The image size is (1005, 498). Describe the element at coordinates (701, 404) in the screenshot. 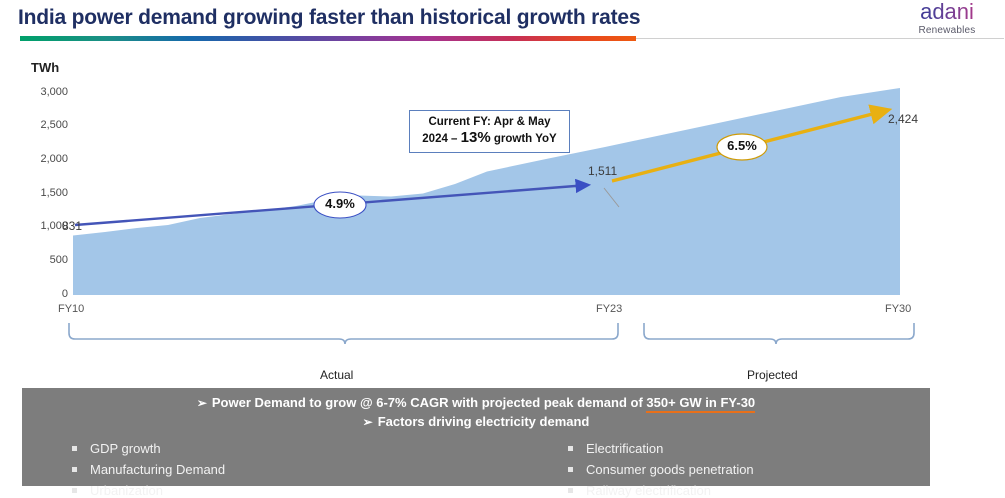

I see `panel-headline-highlight: 350+ GW in FY-30` at that location.